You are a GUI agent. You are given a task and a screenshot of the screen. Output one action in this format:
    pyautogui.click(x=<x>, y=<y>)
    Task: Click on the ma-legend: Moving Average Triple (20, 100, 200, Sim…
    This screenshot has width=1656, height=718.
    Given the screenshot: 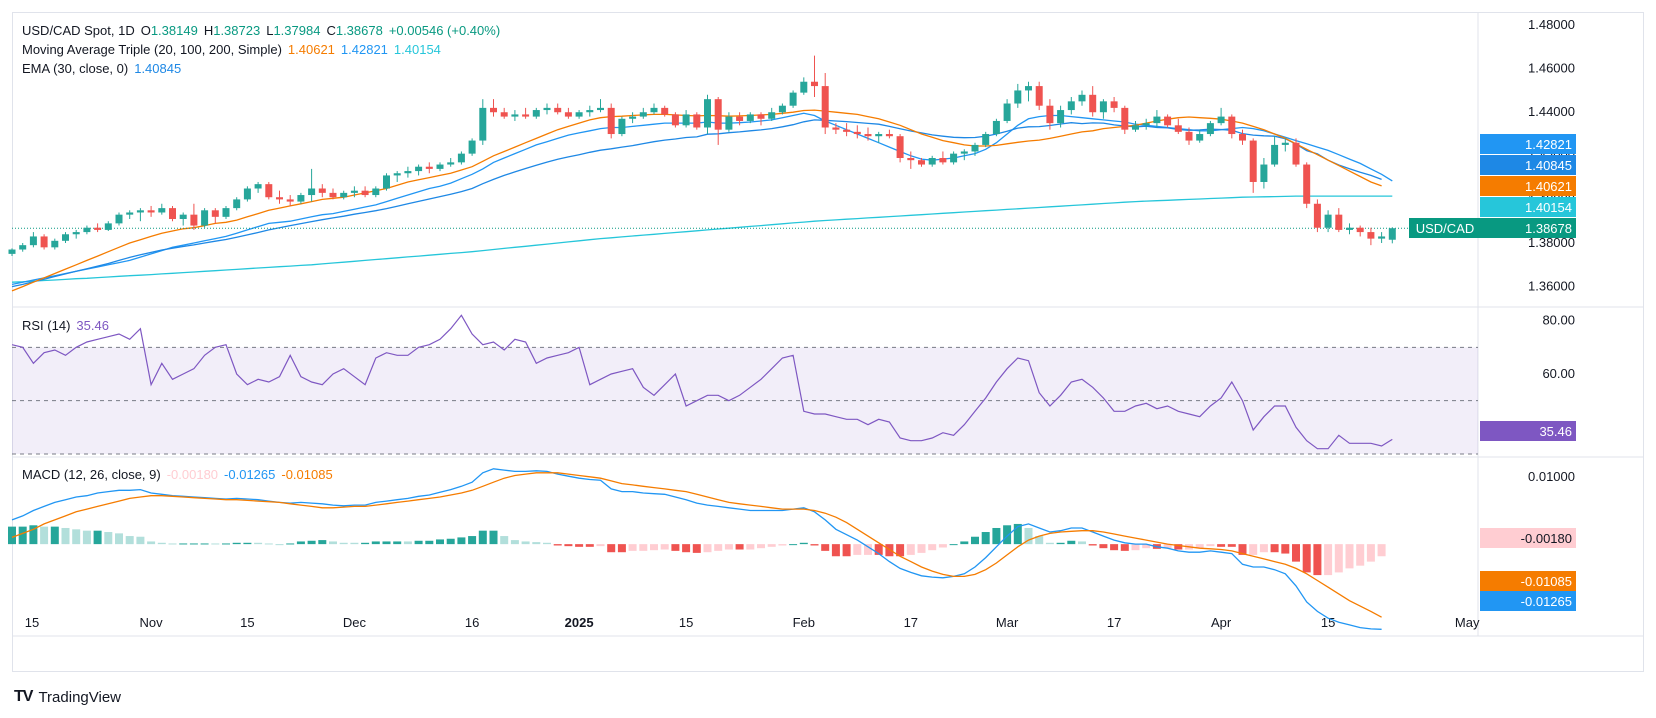 What is the action you would take?
    pyautogui.click(x=234, y=50)
    